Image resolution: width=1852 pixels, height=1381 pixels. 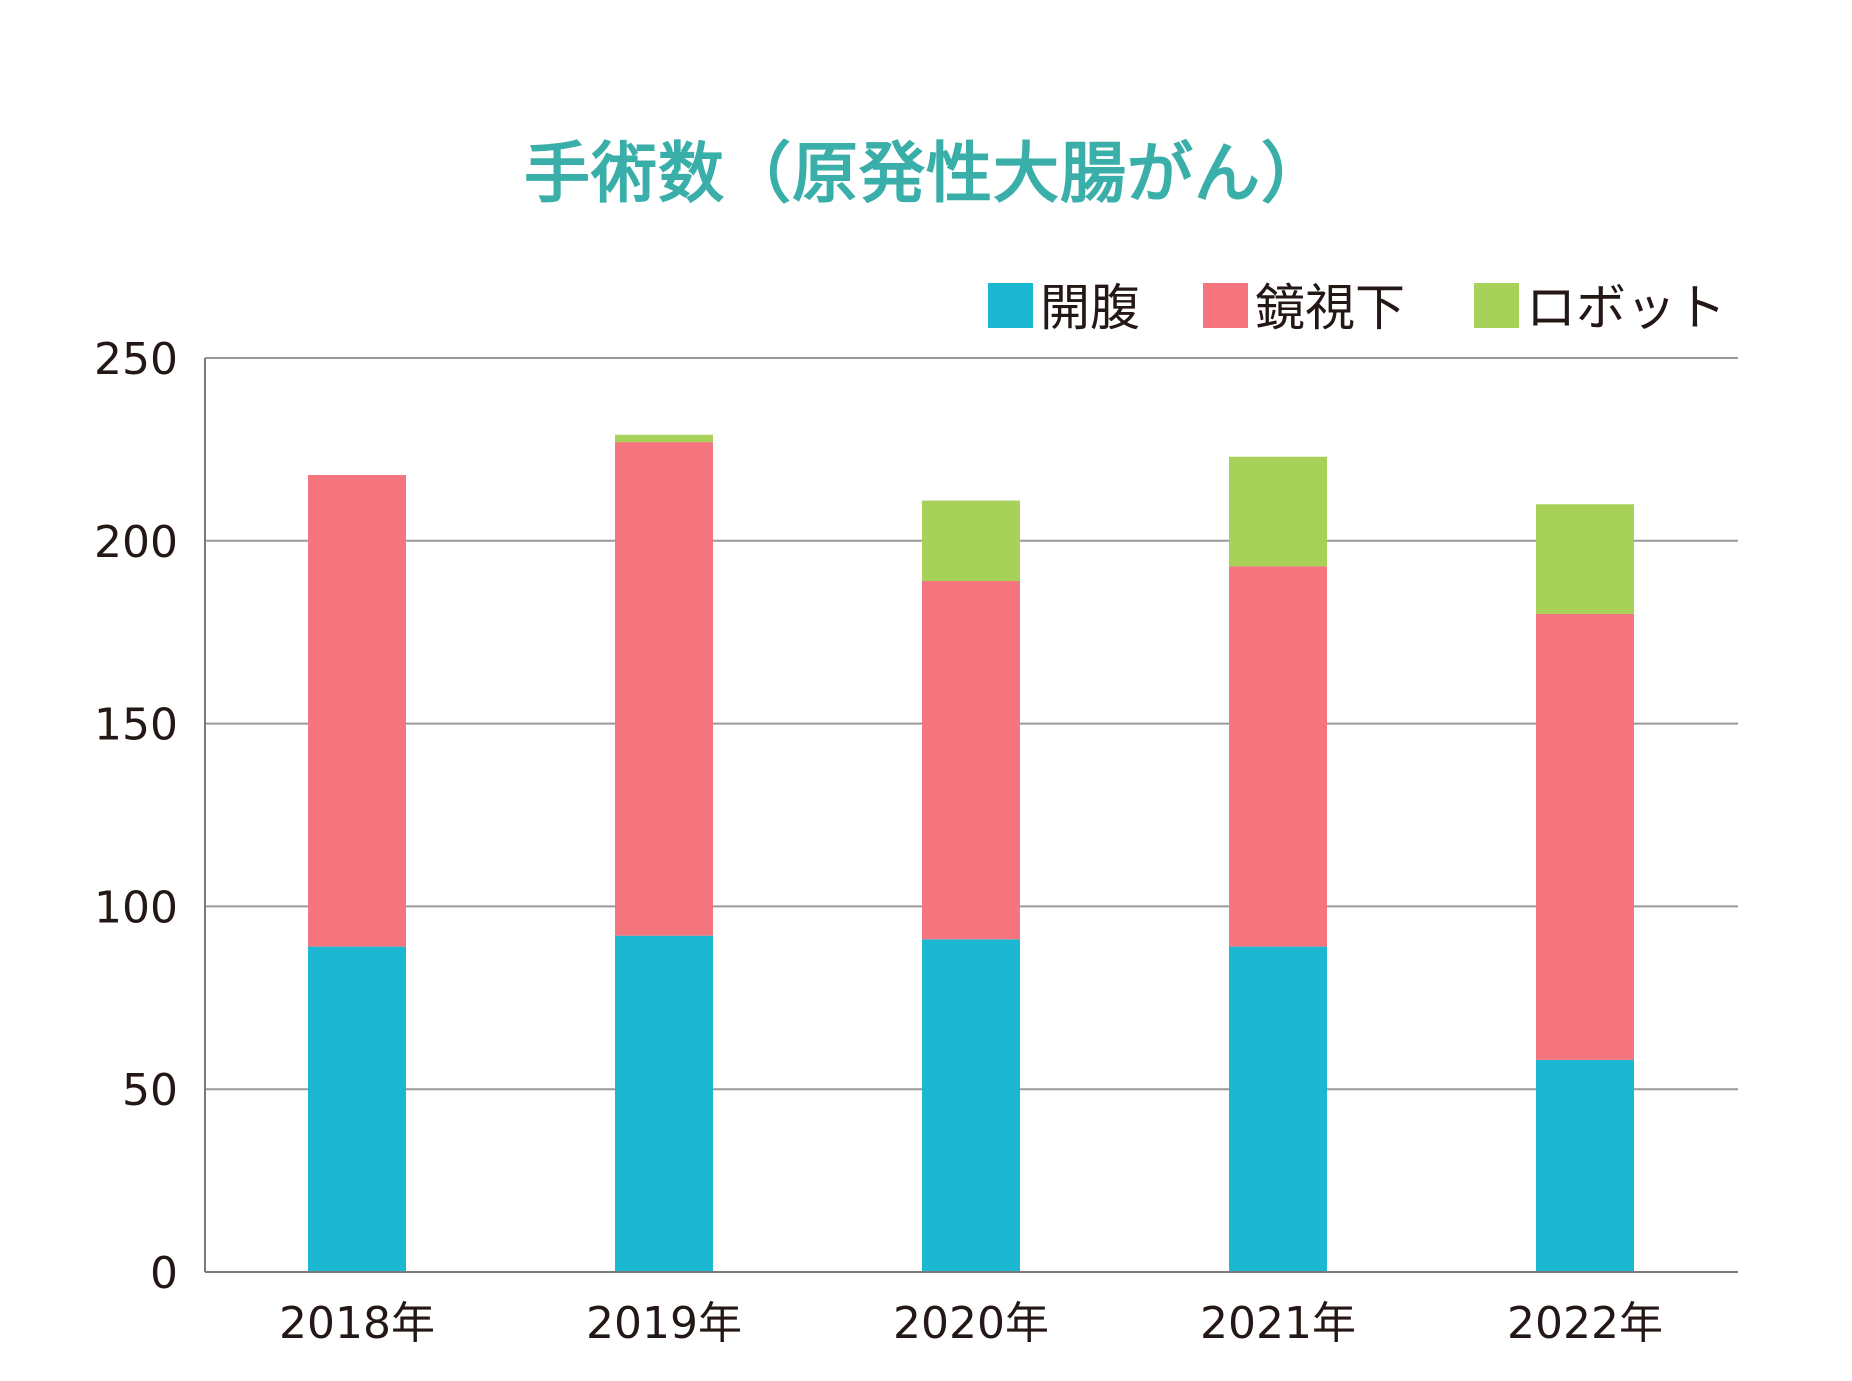 What do you see at coordinates (1585, 836) in the screenshot?
I see `bar-2022年-鏡視下` at bounding box center [1585, 836].